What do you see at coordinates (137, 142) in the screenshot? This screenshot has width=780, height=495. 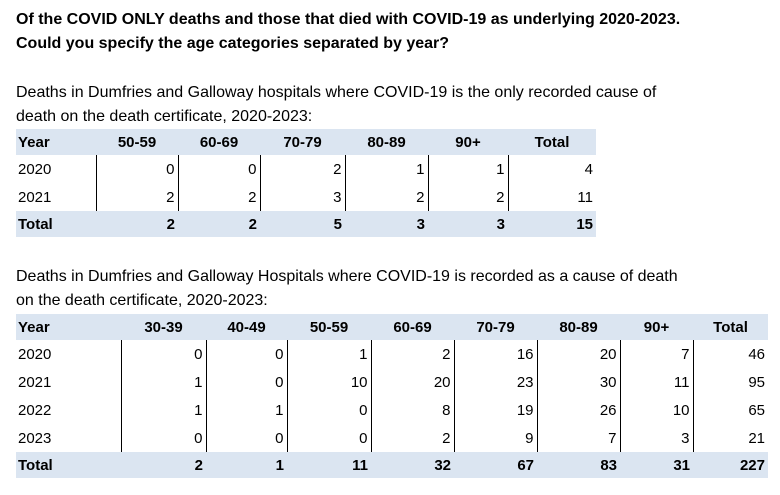 I see `table1-col-header: 50-59` at bounding box center [137, 142].